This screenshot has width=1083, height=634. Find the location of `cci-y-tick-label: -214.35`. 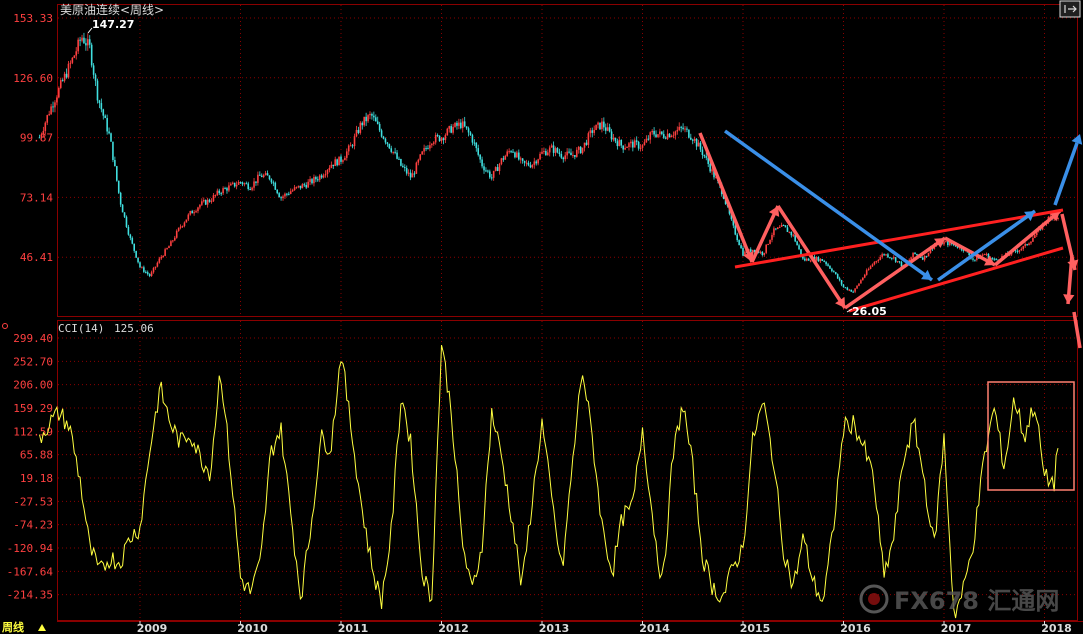

cci-y-tick-label: -214.35 is located at coordinates (30, 595).